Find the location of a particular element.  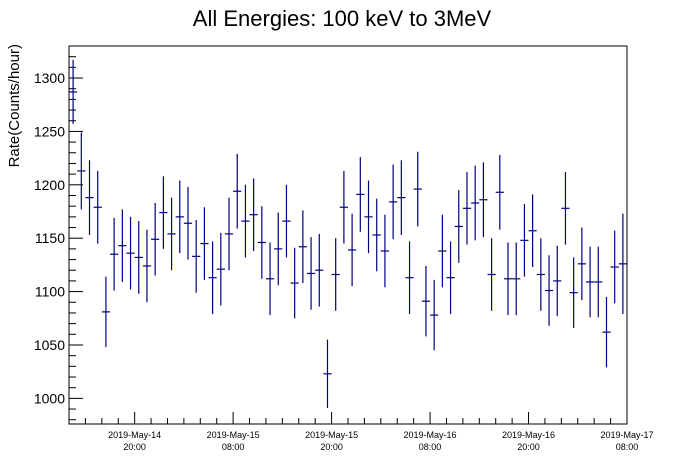

y-tick-label: 1300 is located at coordinates (49, 78).